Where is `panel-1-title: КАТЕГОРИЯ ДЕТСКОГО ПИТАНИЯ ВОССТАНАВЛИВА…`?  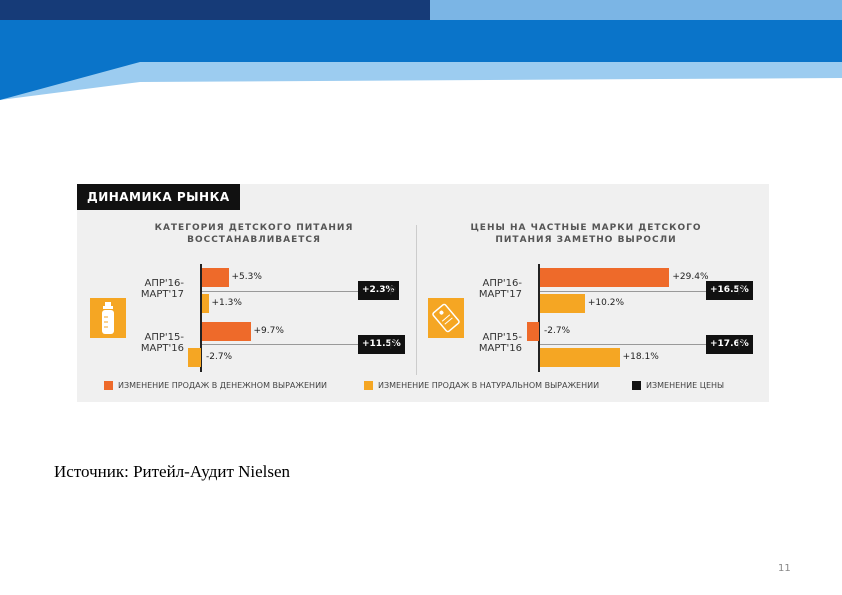 panel-1-title: КАТЕГОРИЯ ДЕТСКОГО ПИТАНИЯ ВОССТАНАВЛИВА… is located at coordinates (254, 234).